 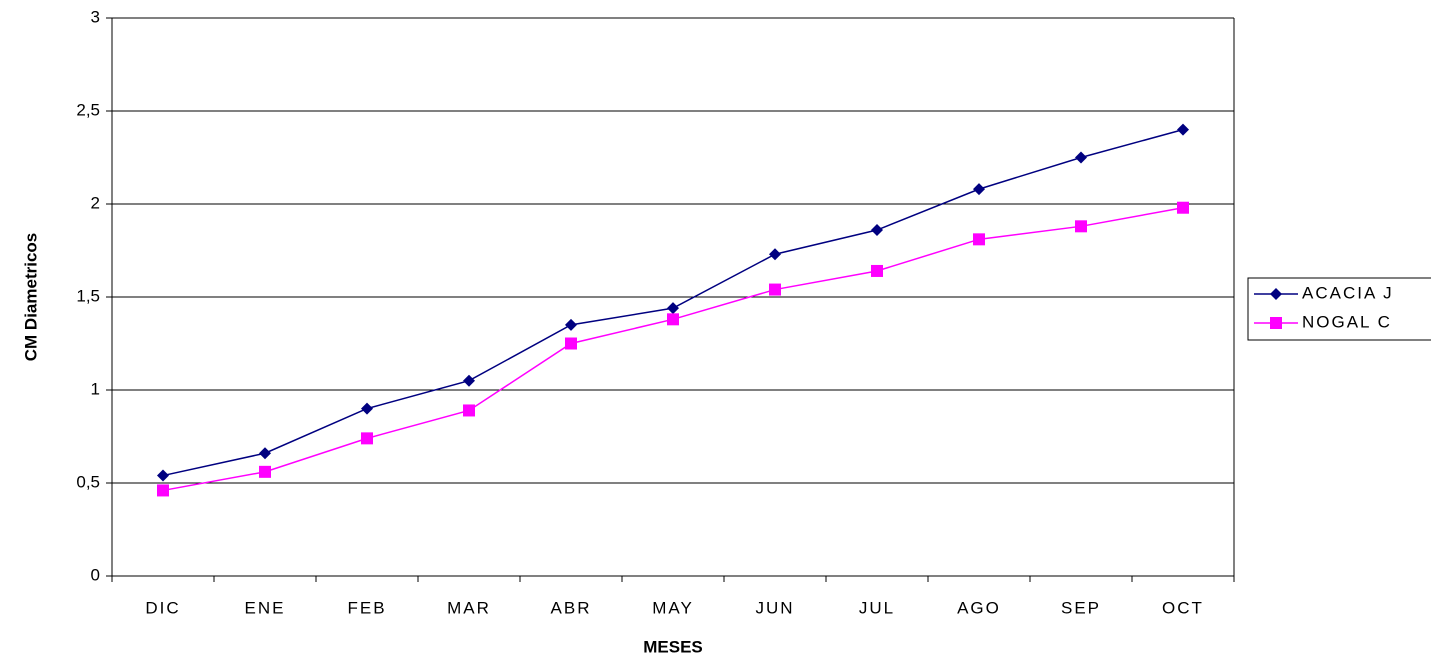 What do you see at coordinates (366, 607) in the screenshot?
I see `x-tick-label: FEB` at bounding box center [366, 607].